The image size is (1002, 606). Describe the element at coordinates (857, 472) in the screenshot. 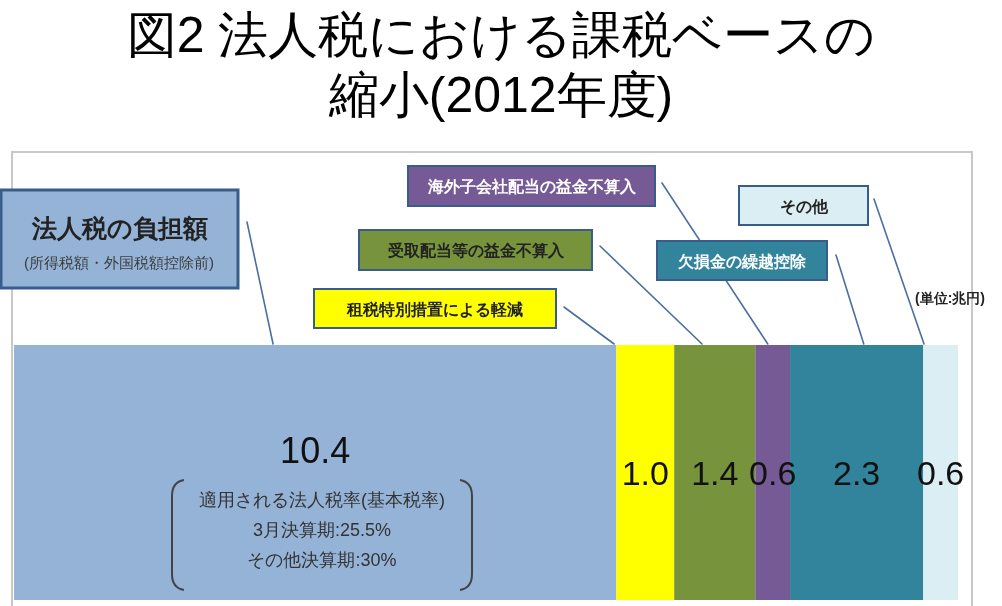

I see `data-label: 2.3` at that location.